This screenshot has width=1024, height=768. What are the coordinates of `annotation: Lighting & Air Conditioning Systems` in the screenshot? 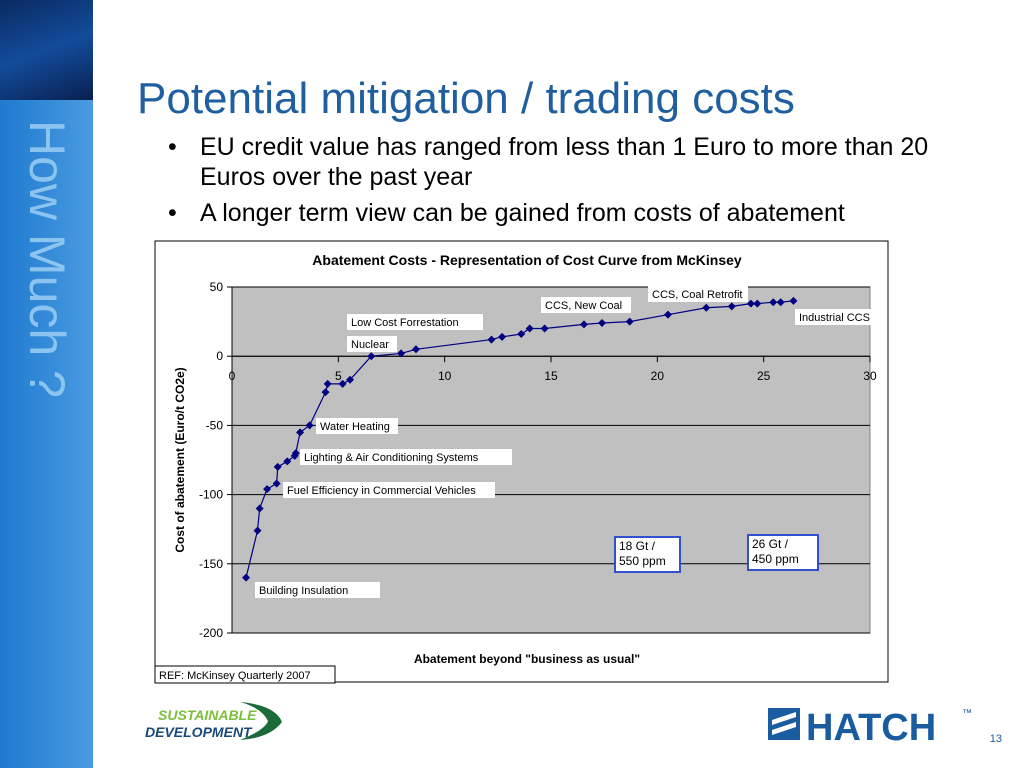 It's located at (391, 458).